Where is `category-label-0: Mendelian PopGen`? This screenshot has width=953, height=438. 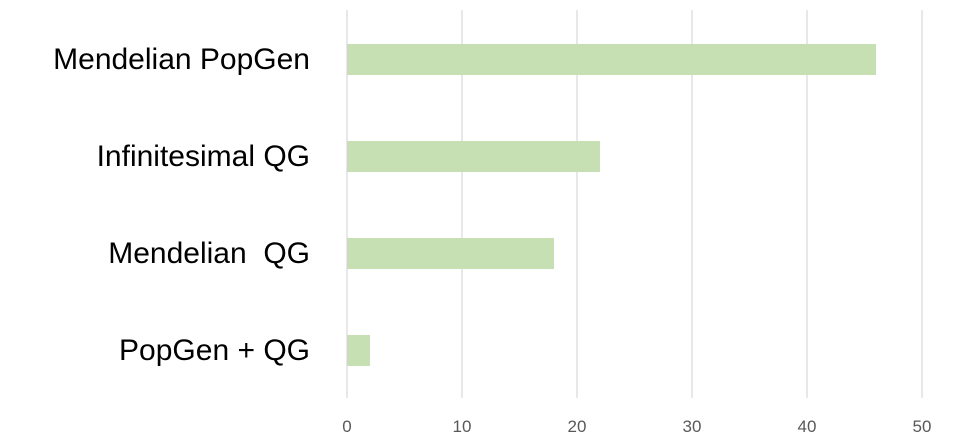 category-label-0: Mendelian PopGen is located at coordinates (181, 59).